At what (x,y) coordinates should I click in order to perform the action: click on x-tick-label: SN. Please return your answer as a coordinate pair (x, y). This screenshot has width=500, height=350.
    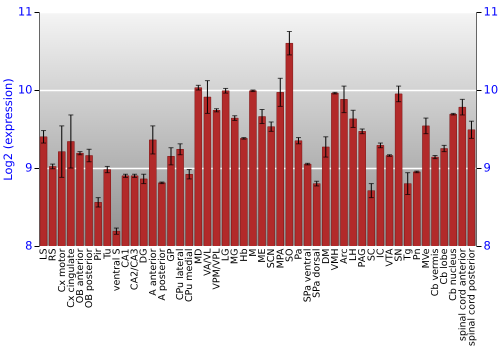
    Looking at the image, I should click on (399, 255).